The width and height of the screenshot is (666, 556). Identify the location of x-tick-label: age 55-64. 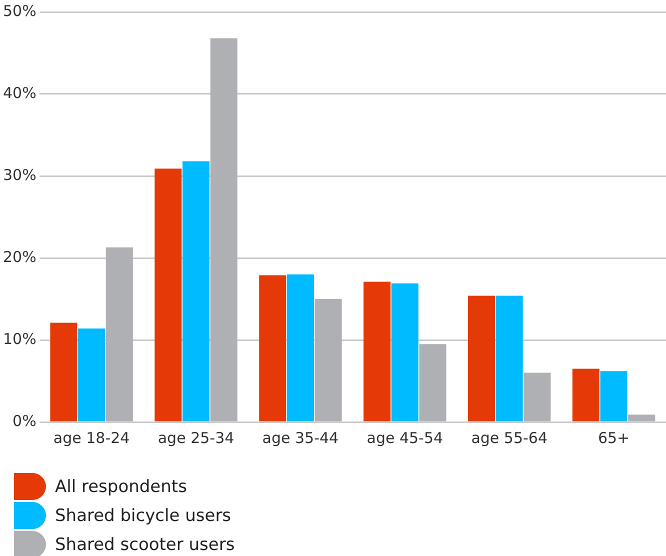
(509, 437).